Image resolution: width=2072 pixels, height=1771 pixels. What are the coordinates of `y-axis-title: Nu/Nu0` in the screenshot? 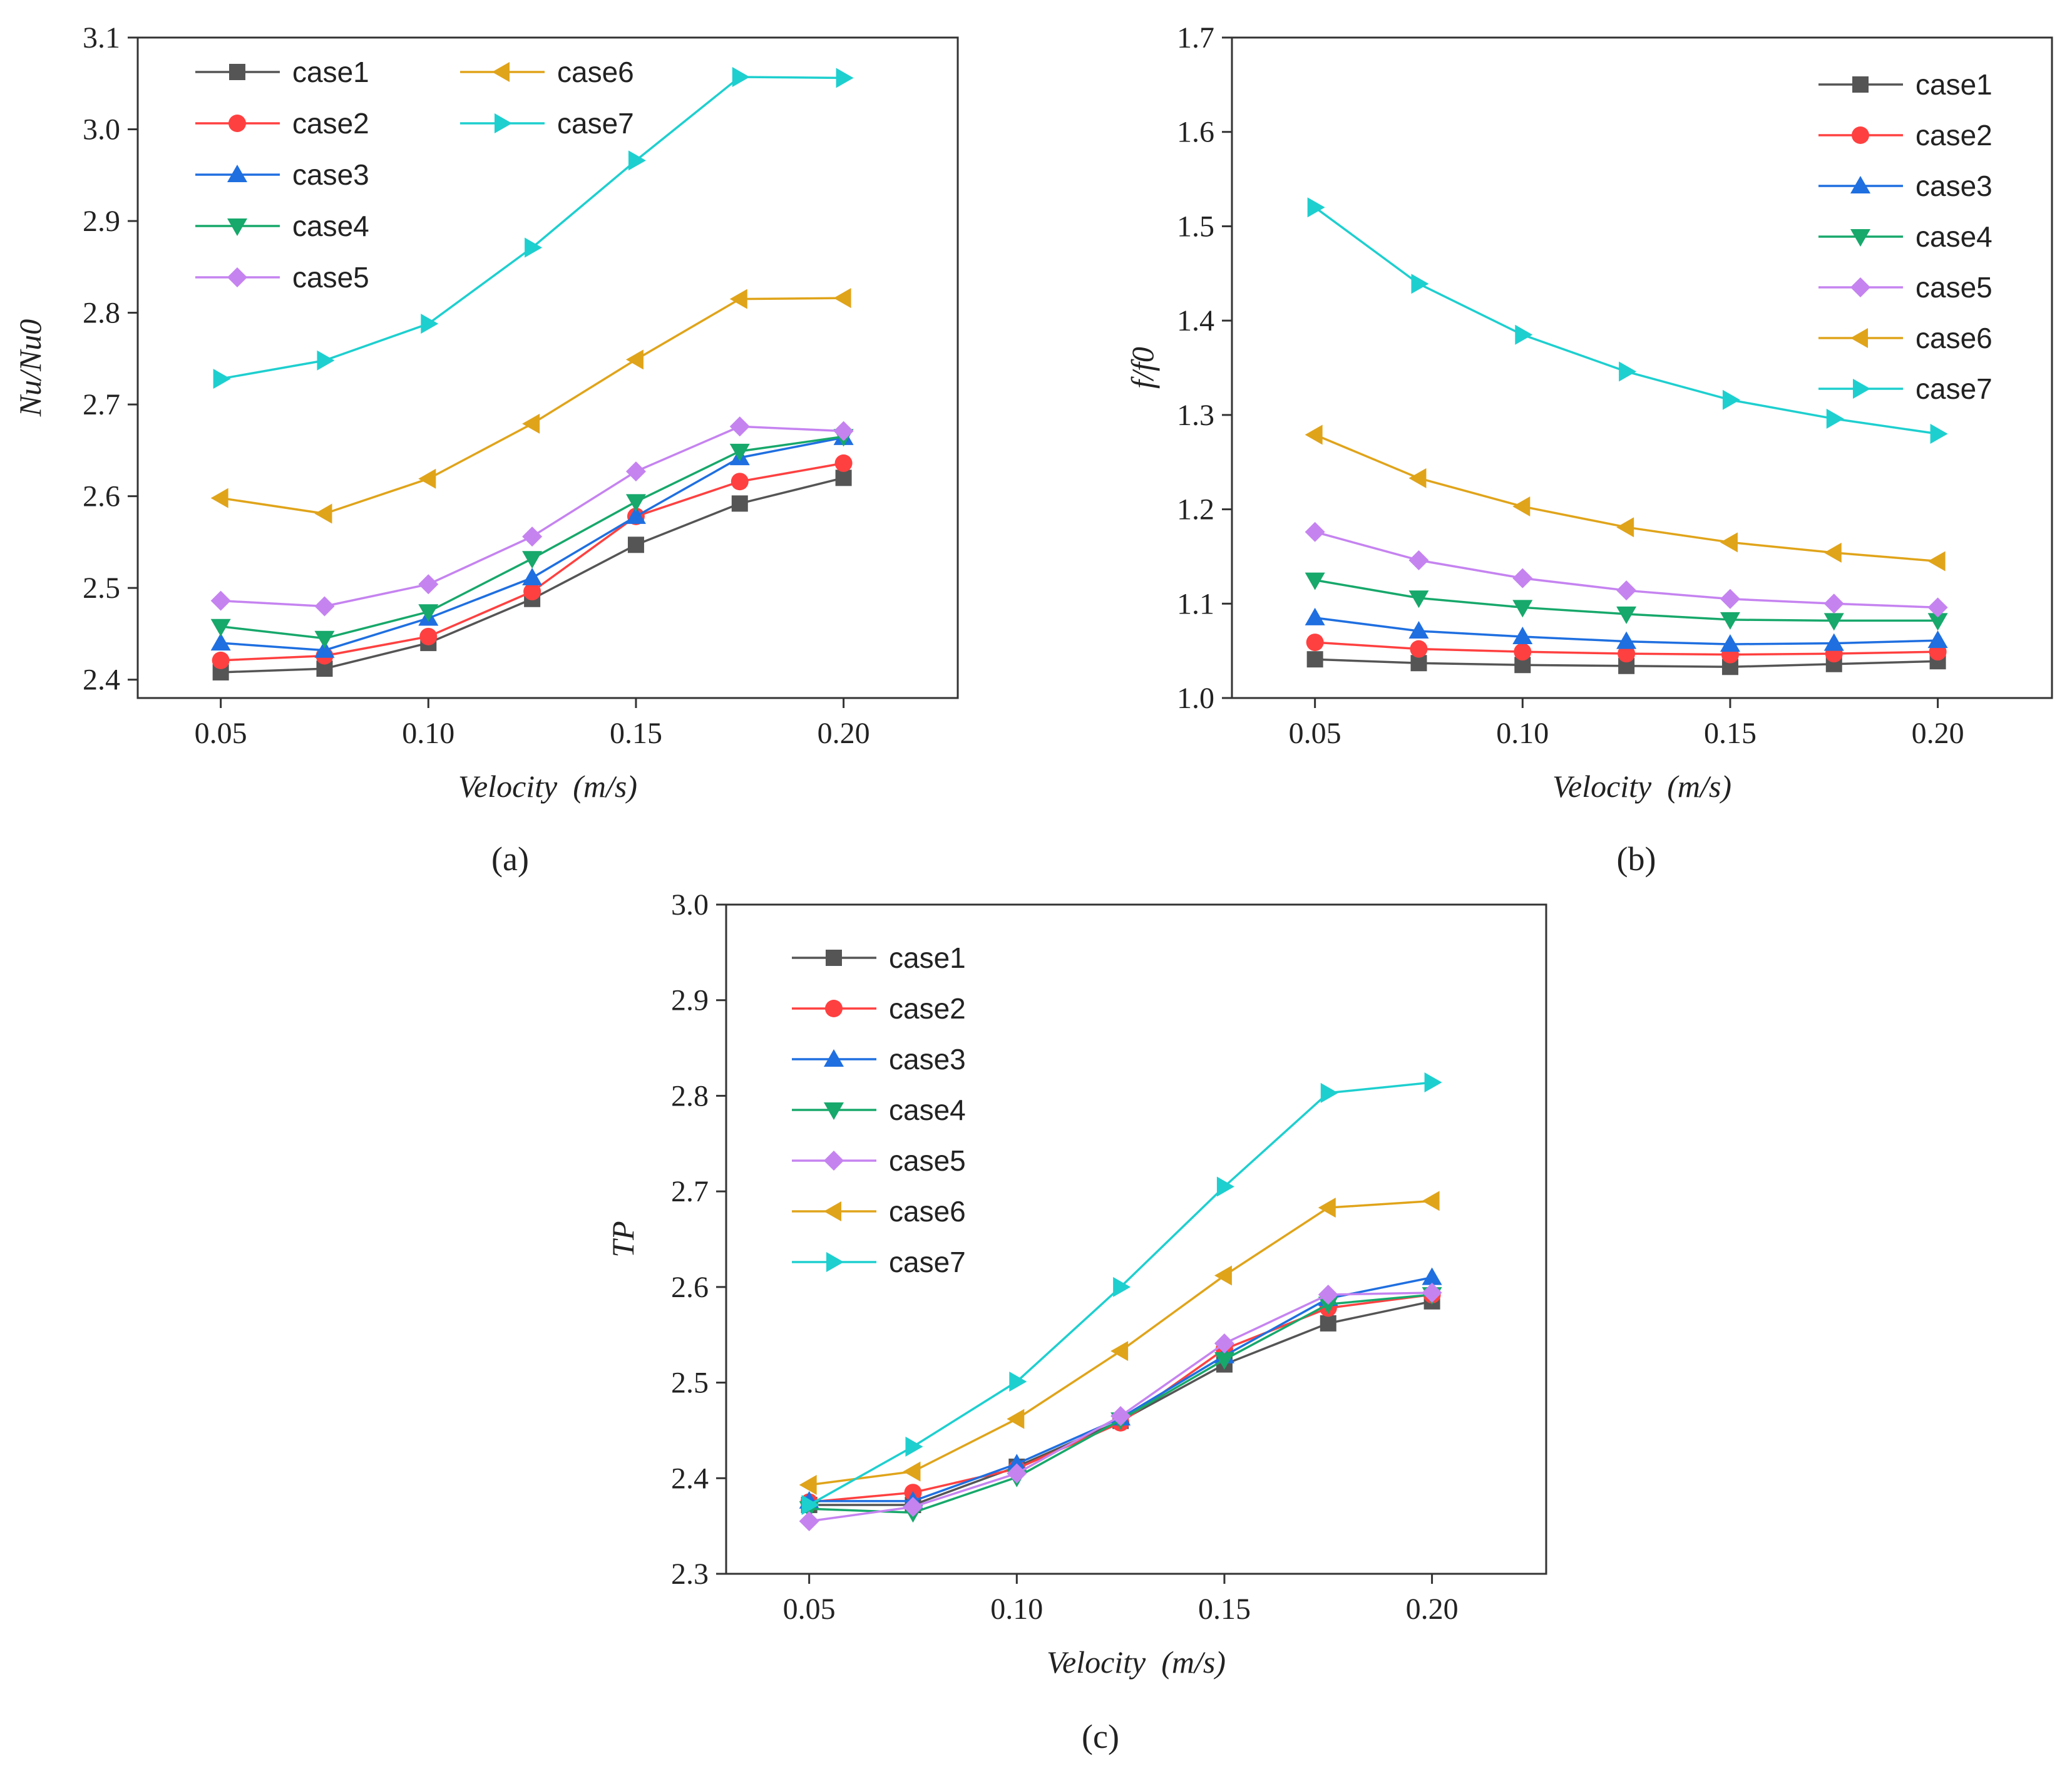 It's located at (30, 368).